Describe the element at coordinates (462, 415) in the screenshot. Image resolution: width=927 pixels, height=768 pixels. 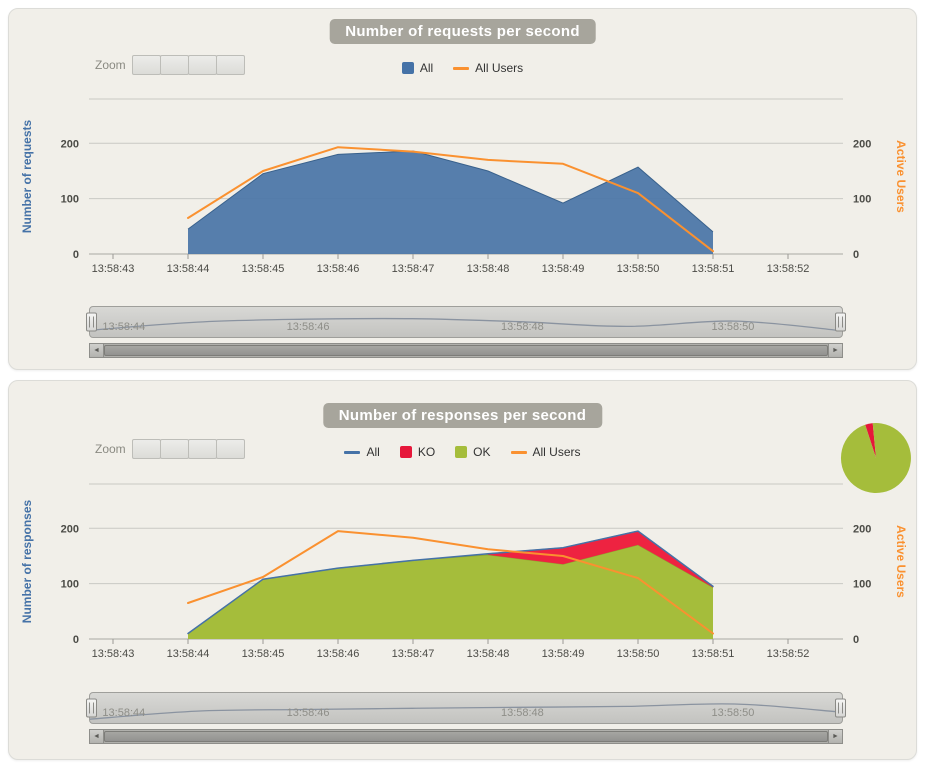
I see `responses-chart-title: Number of responses per second` at that location.